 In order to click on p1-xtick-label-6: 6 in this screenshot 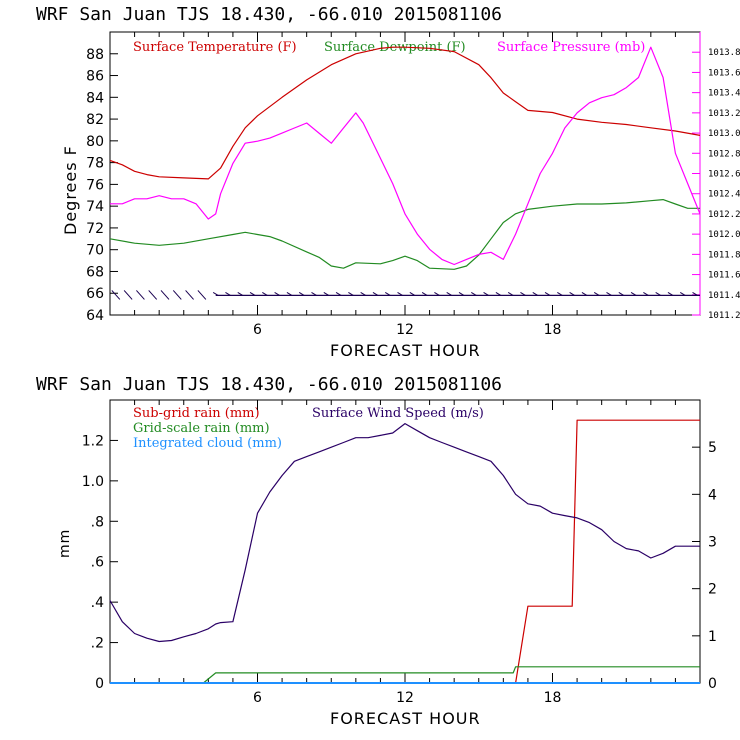, I will do `click(257, 330)`.